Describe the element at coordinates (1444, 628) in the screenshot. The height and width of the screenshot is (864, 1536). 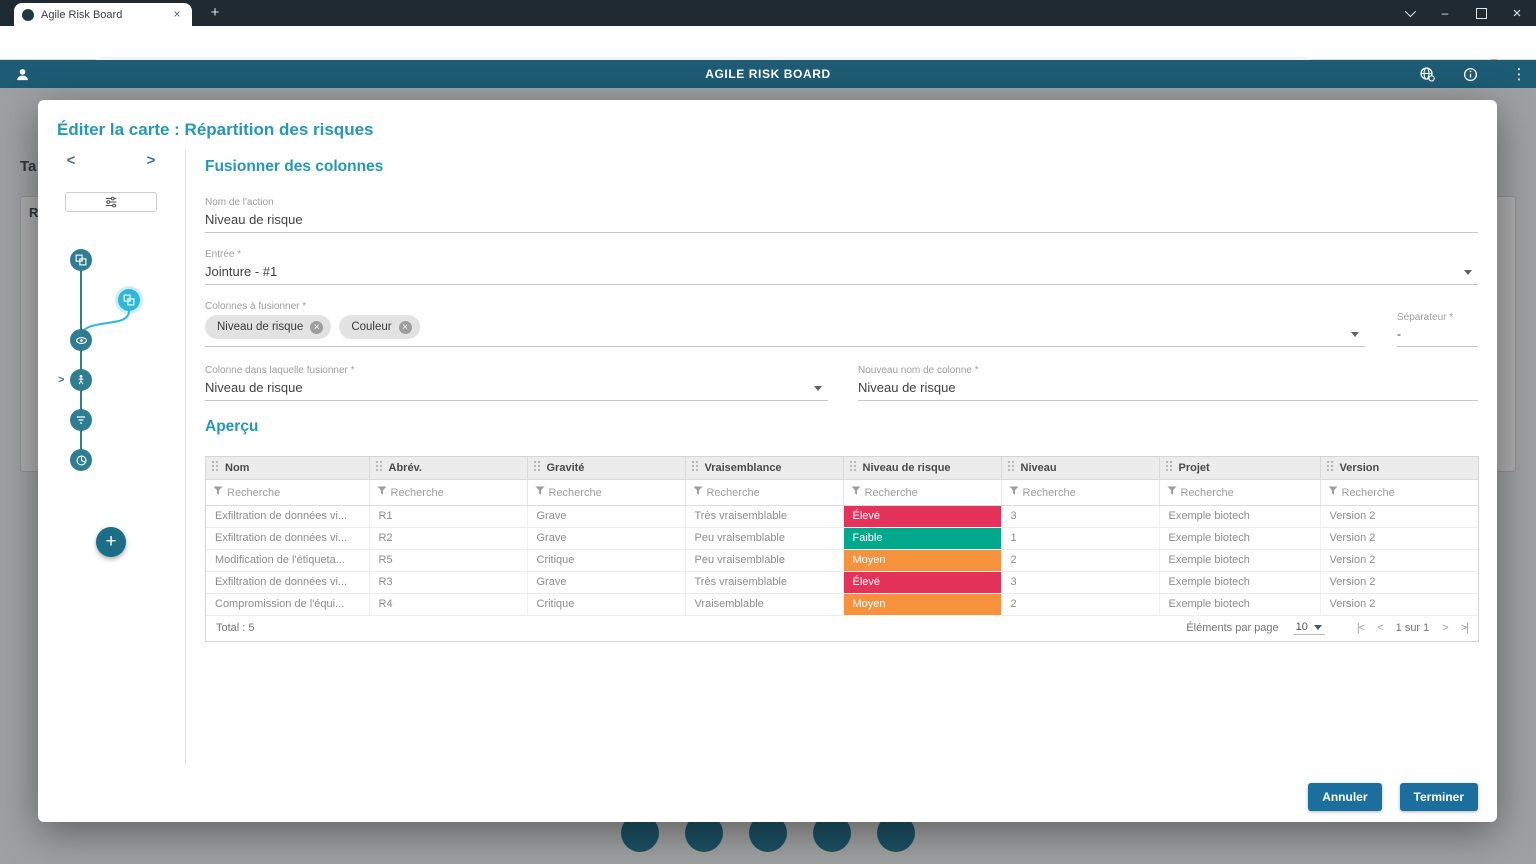
I see `next-page-icon` at that location.